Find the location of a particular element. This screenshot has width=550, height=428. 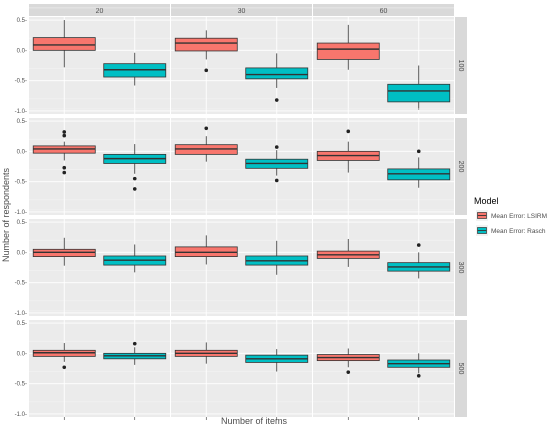

col-strip-label: 30 is located at coordinates (242, 11).